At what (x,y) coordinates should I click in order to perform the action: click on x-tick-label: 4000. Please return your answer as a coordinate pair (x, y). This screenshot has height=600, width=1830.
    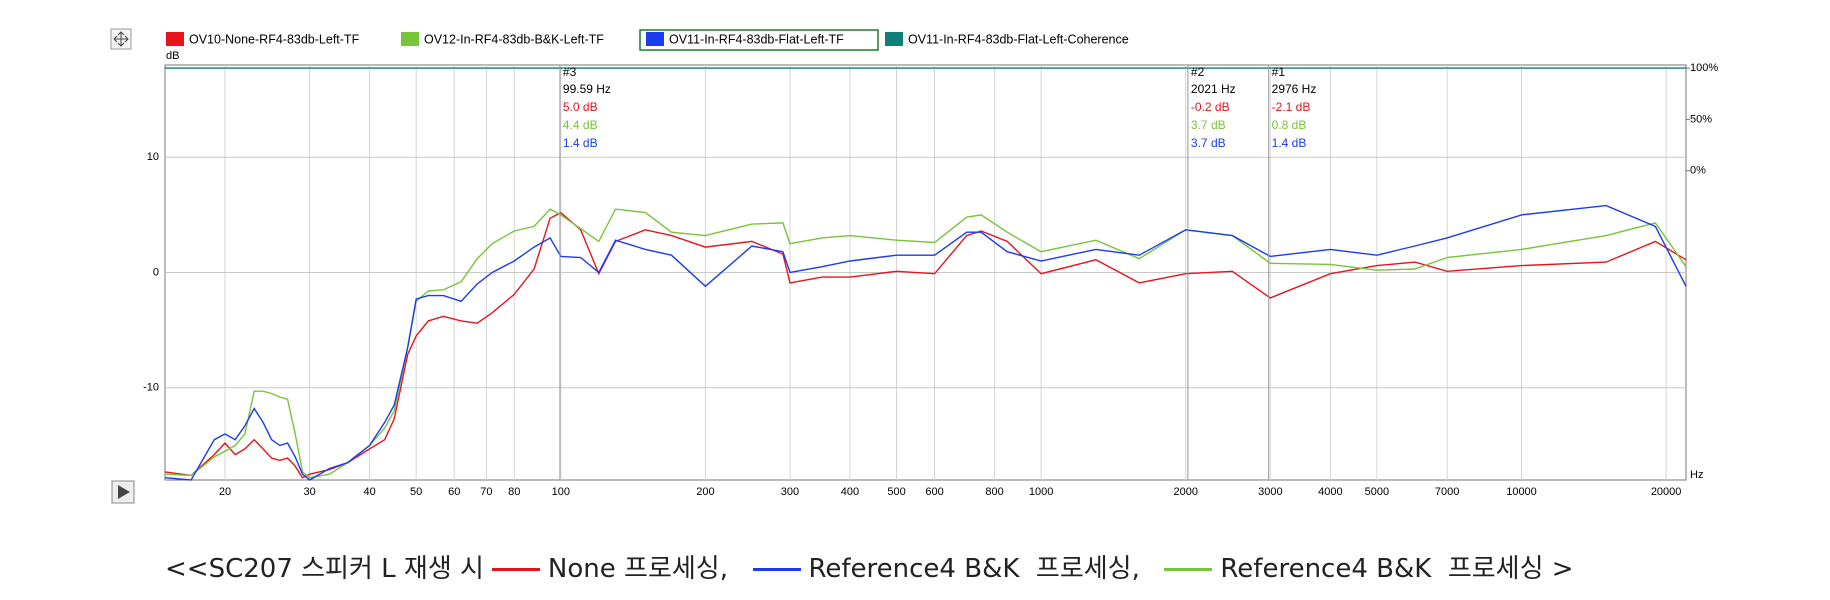
    Looking at the image, I should click on (1330, 492).